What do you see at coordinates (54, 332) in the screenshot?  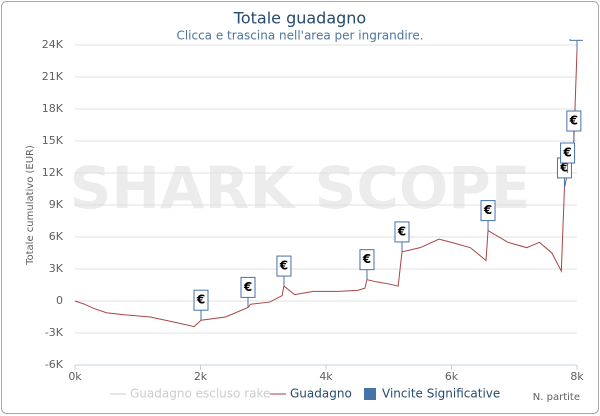 I see `y-tick-label: -3K` at bounding box center [54, 332].